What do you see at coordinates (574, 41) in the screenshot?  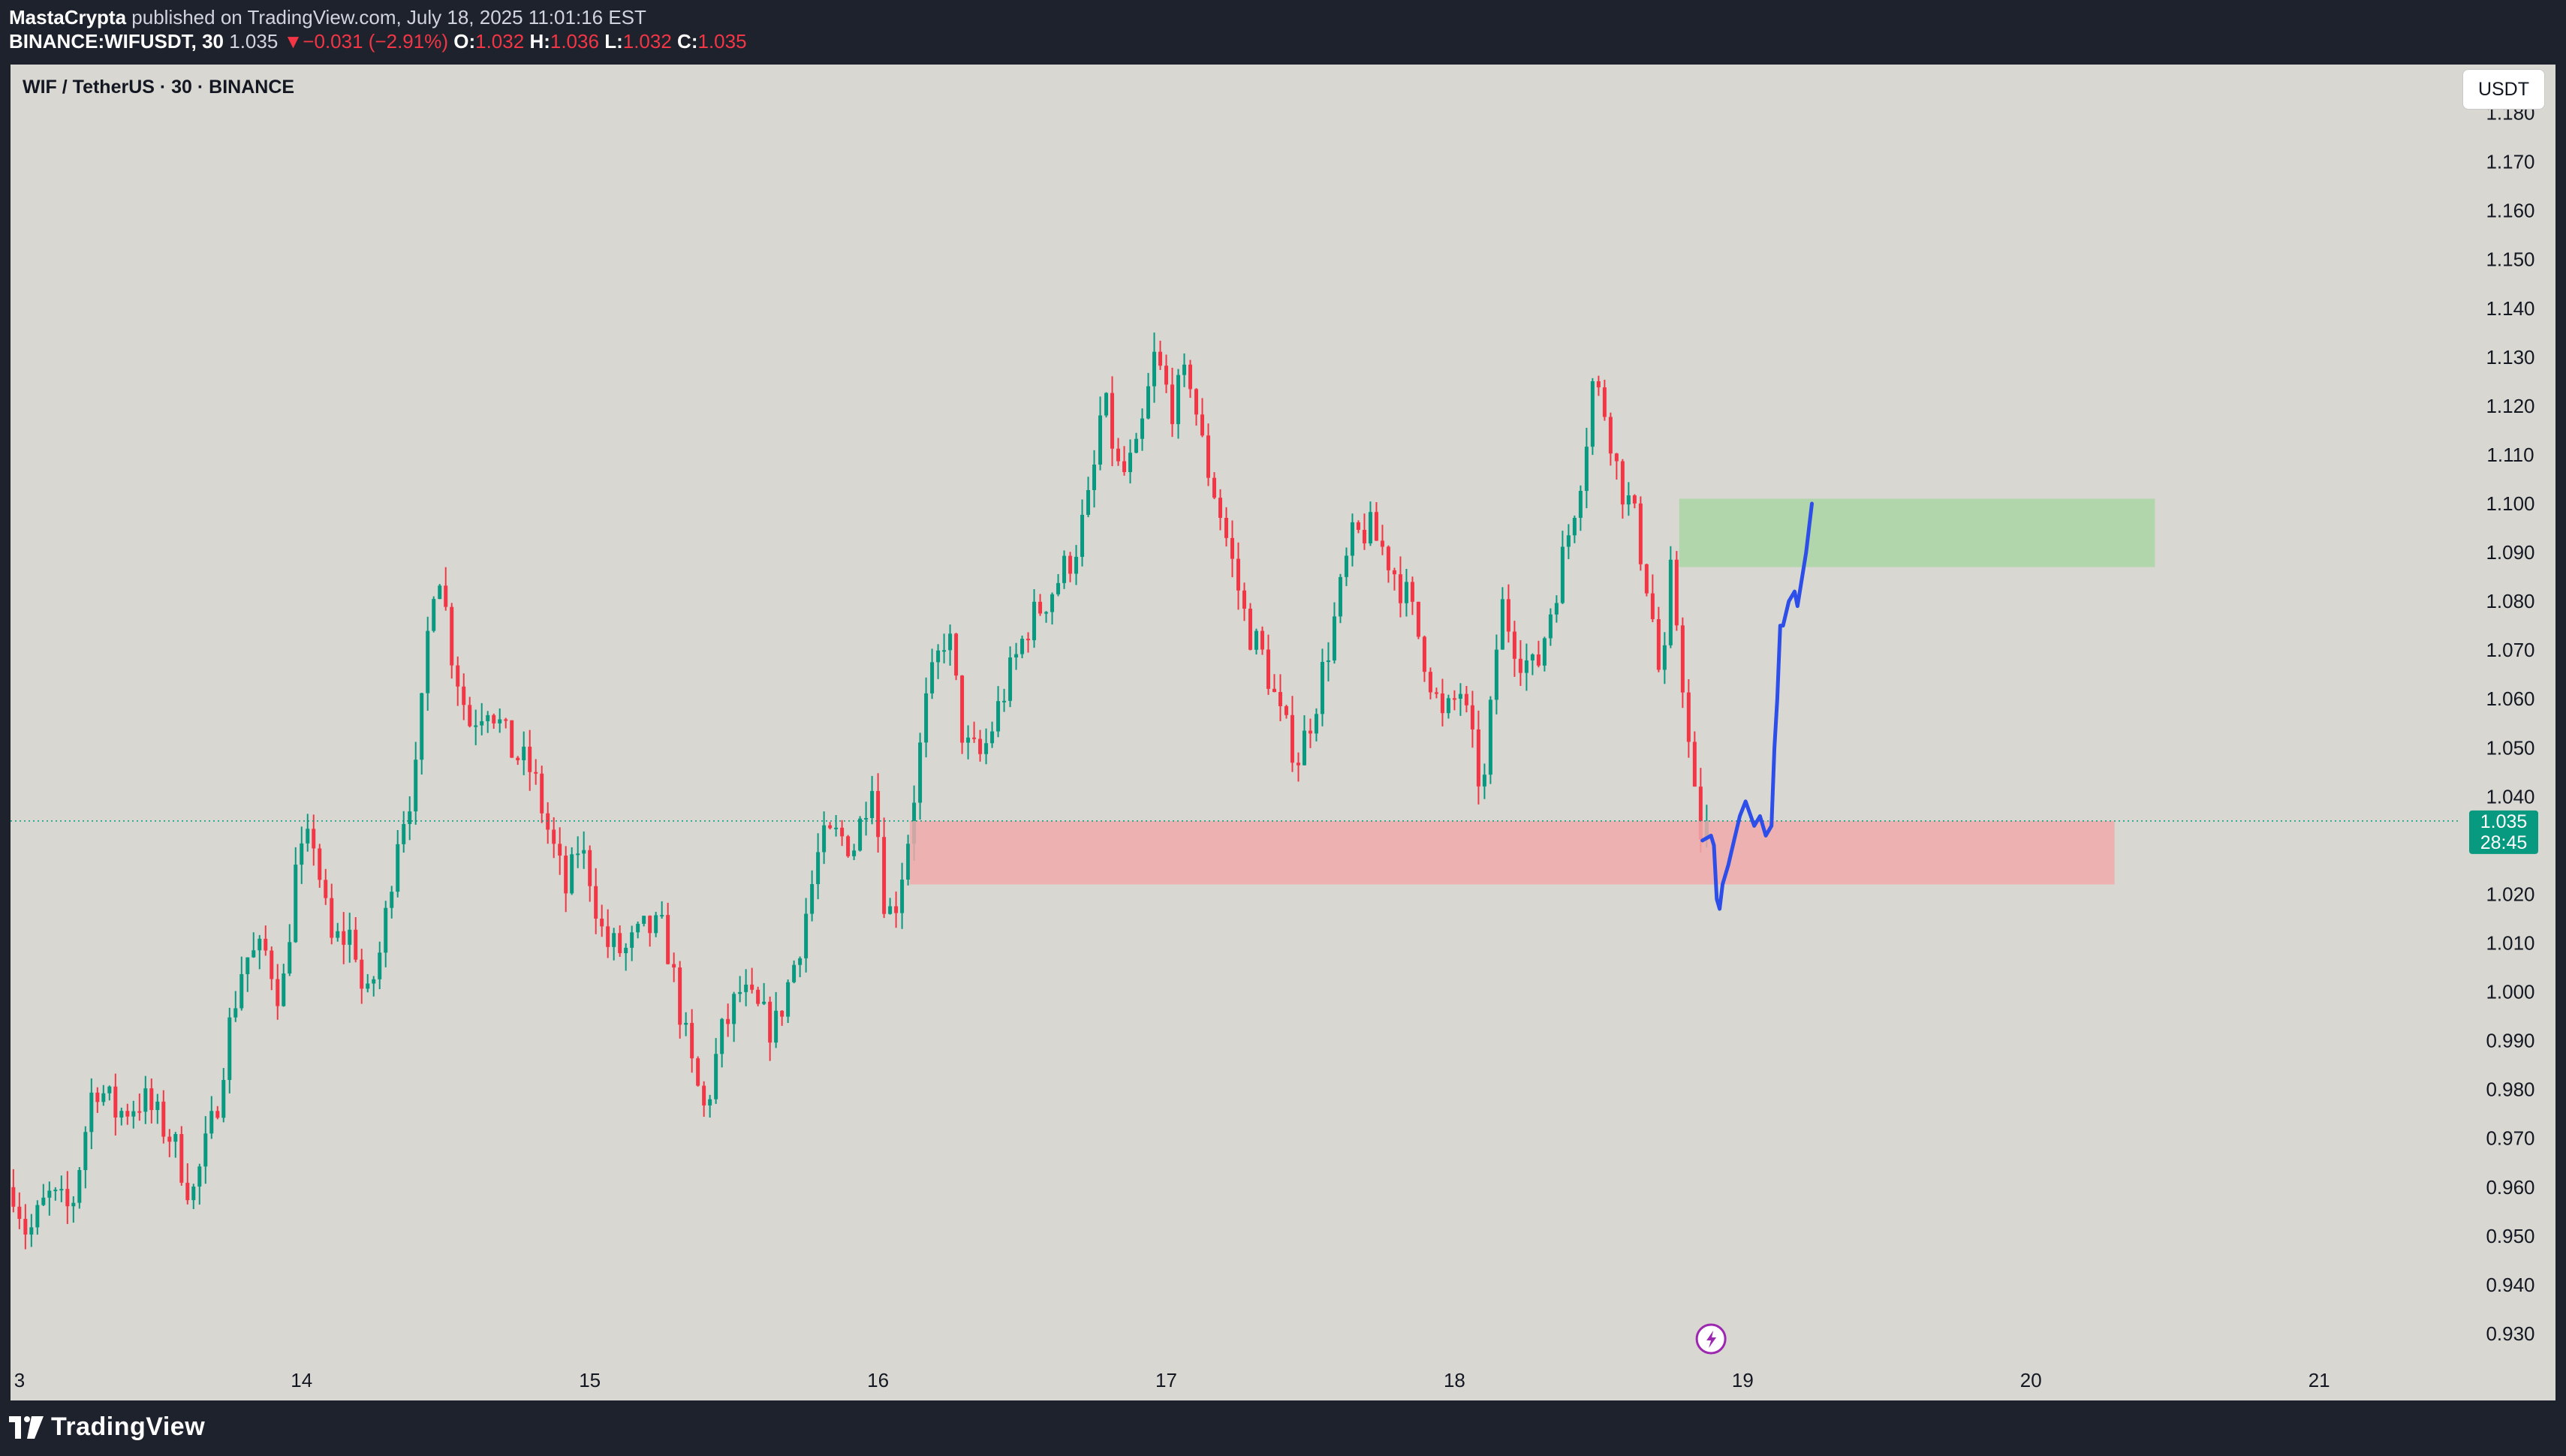 I see `high-value: 1.036` at bounding box center [574, 41].